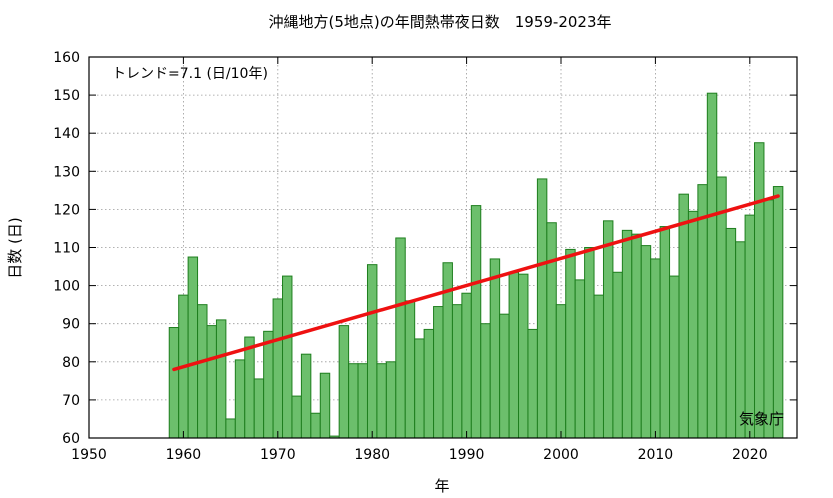 Image resolution: width=833 pixels, height=498 pixels. I want to click on y-tick-label: 120, so click(66, 210).